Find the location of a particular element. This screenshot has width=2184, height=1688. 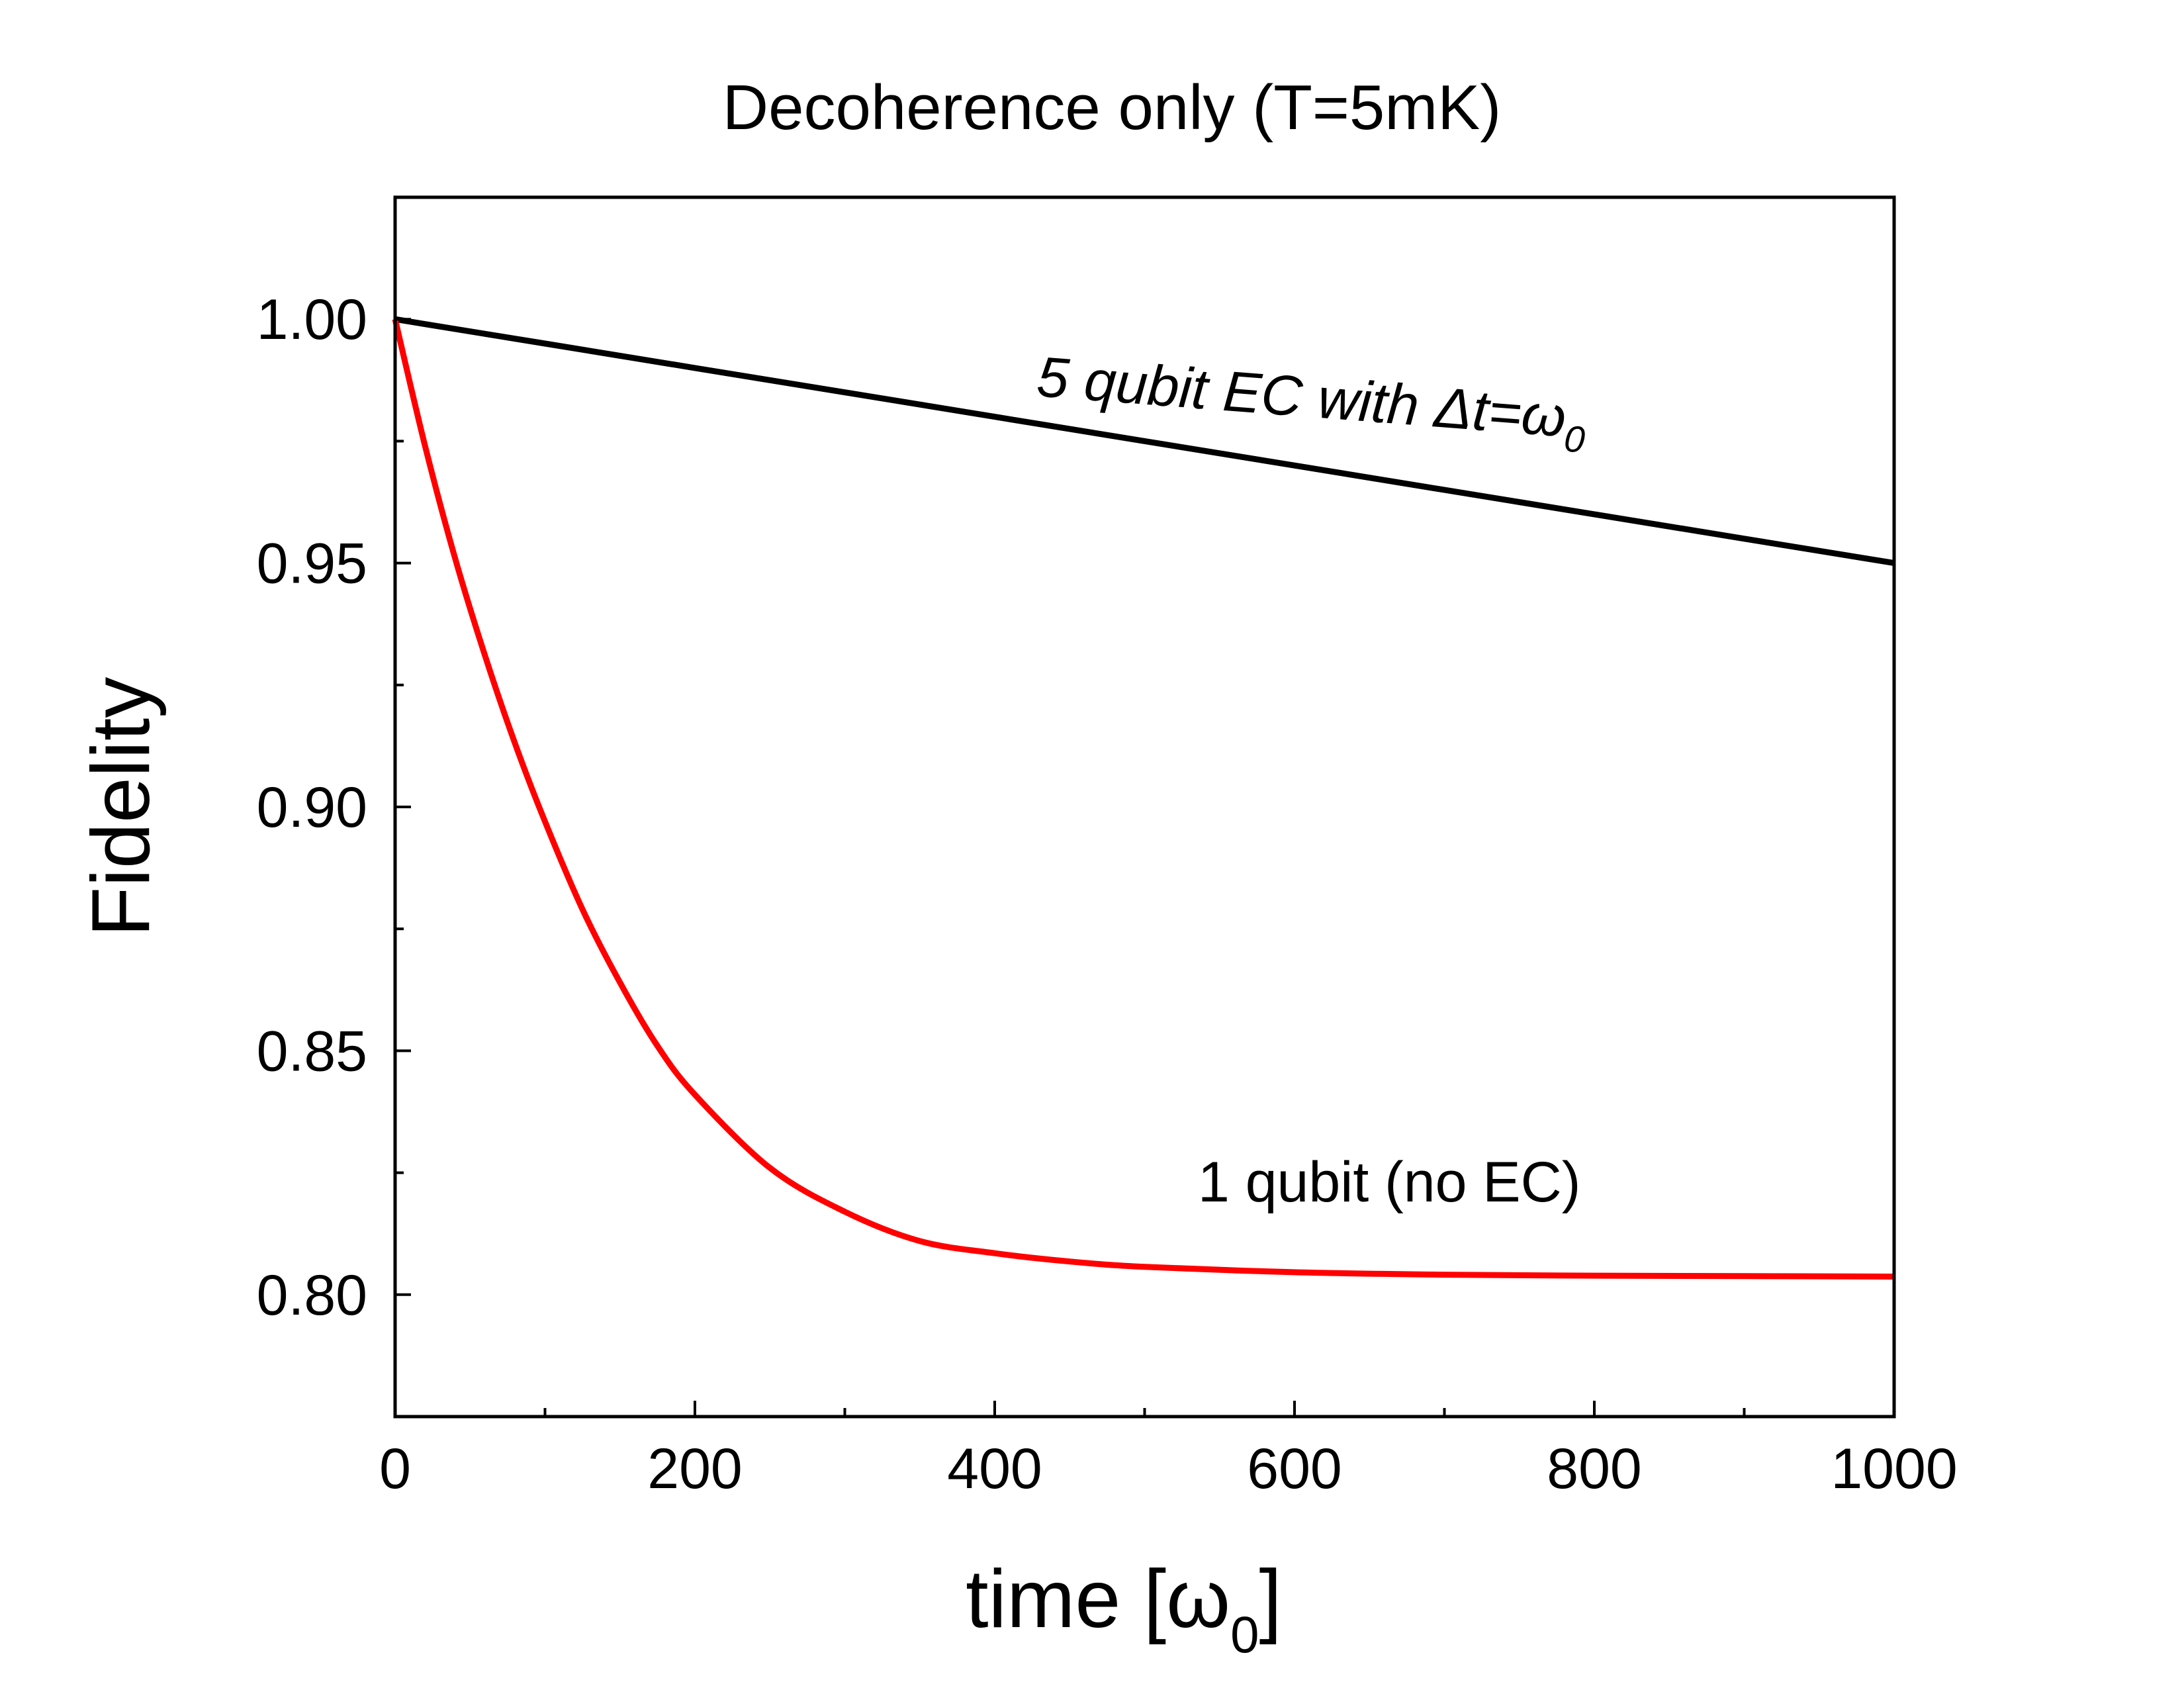

x-axis-label: time [ω0] is located at coordinates (1124, 1609).